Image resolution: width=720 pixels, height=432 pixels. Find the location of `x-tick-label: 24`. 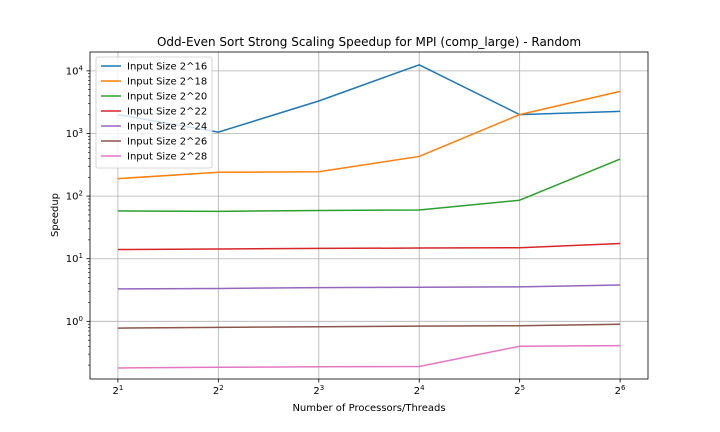

x-tick-label: 24 is located at coordinates (419, 390).